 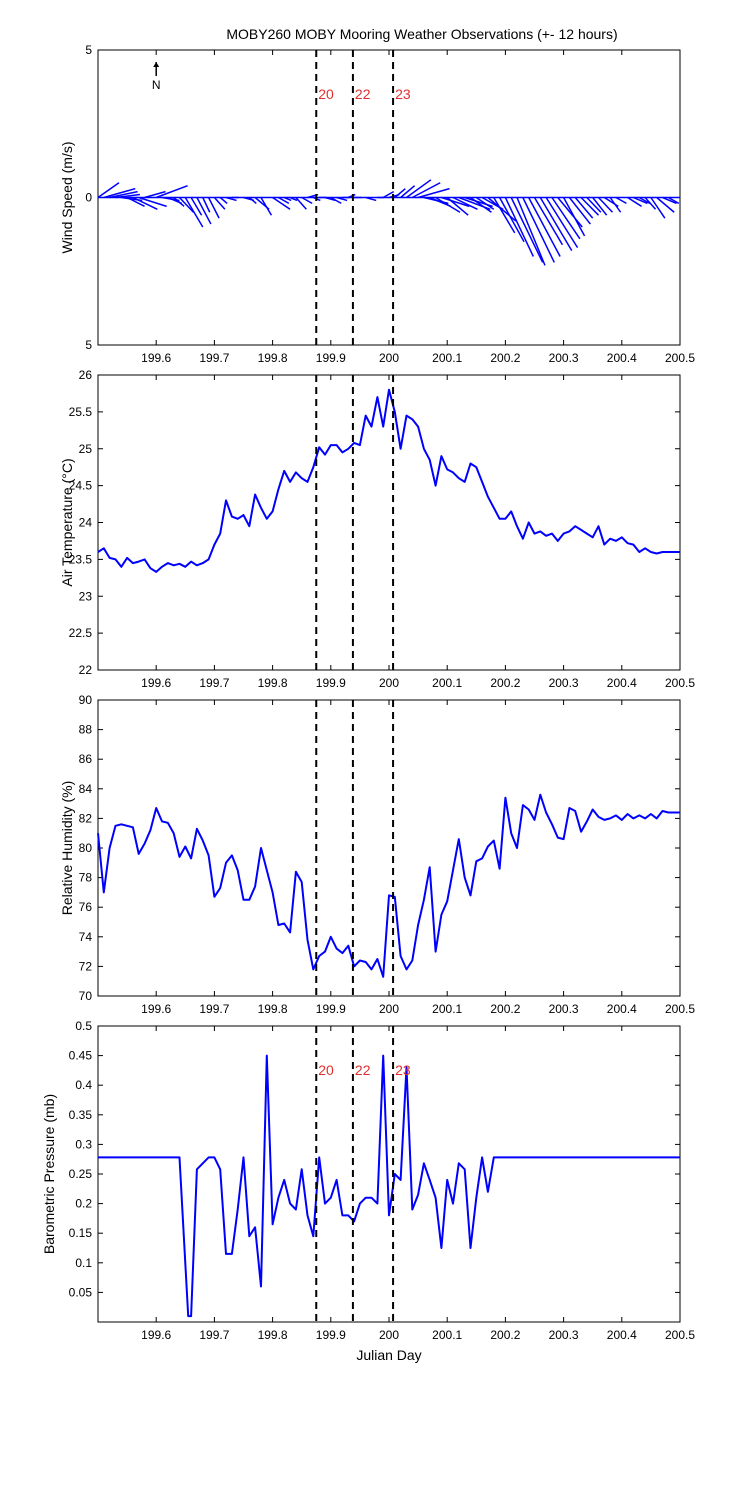 What do you see at coordinates (331, 683) in the screenshot?
I see `air-temp-x-tick-label: 199.9` at bounding box center [331, 683].